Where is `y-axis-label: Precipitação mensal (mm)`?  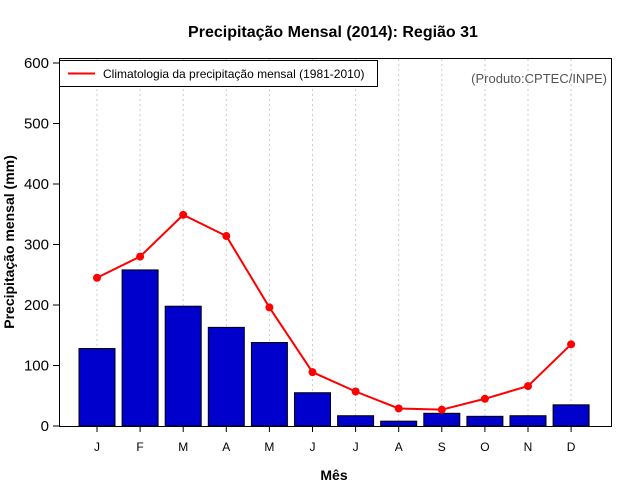
y-axis-label: Precipitação mensal (mm) is located at coordinates (9, 242).